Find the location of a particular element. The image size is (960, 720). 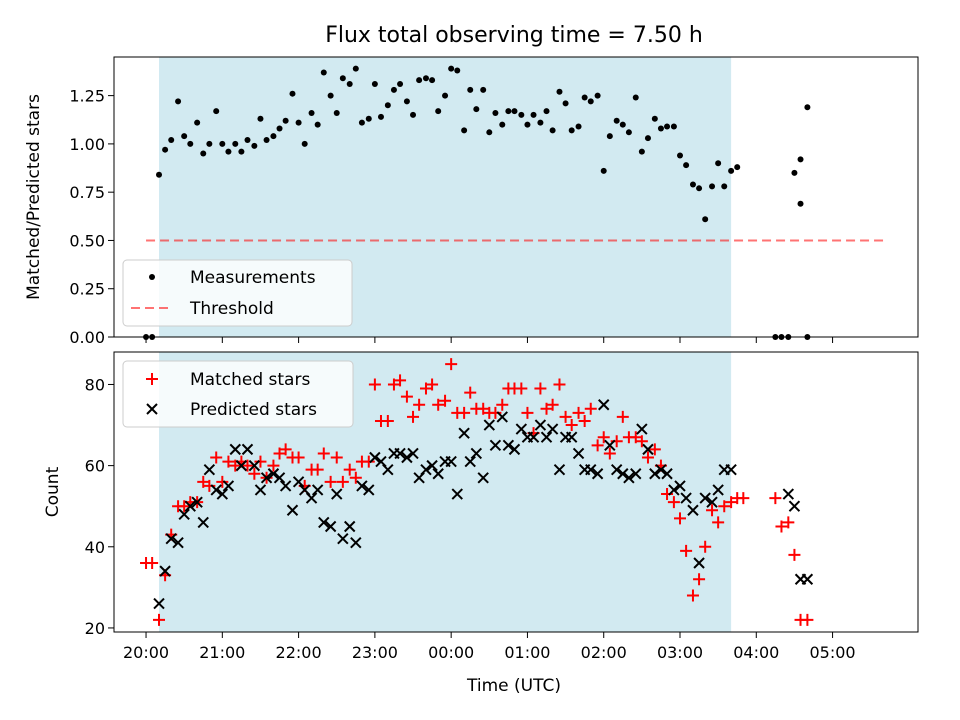

legend-measurements-marker is located at coordinates (152, 277).